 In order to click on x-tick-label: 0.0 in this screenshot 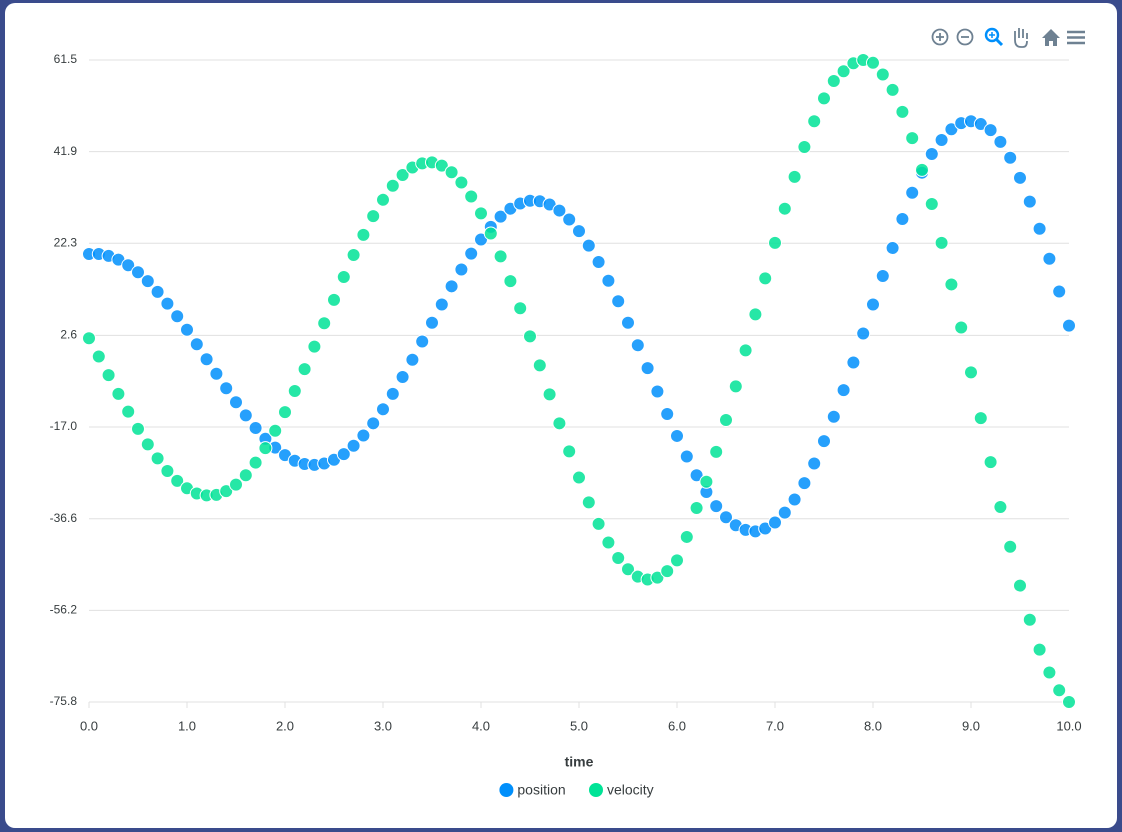, I will do `click(89, 725)`.